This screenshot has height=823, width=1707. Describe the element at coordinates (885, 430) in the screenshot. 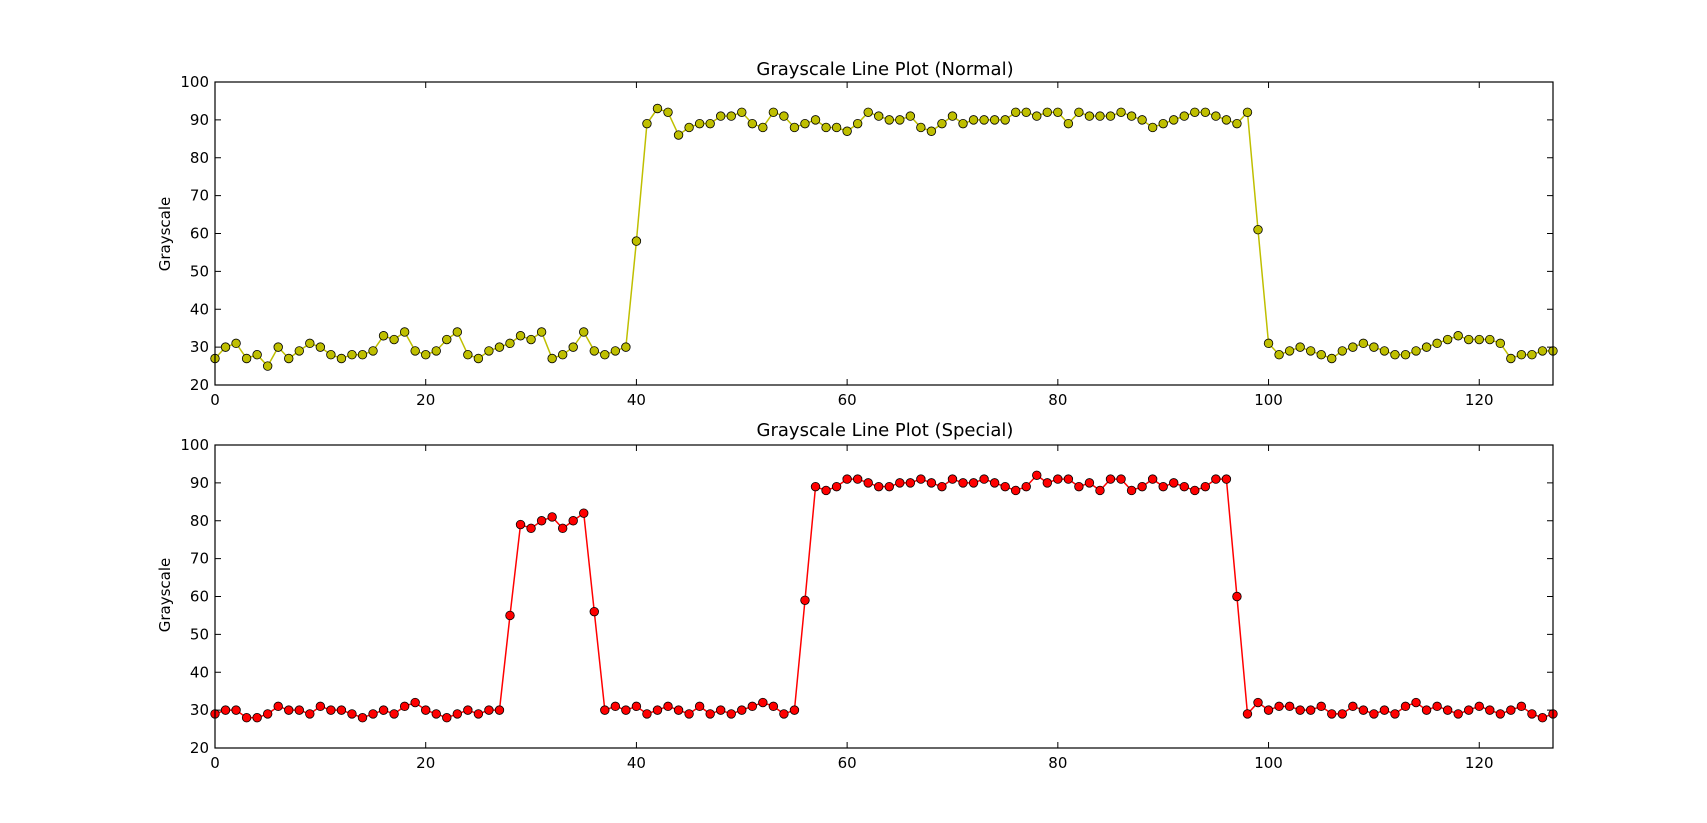

I see `chart-title: Grayscale Line Plot (Special)` at that location.